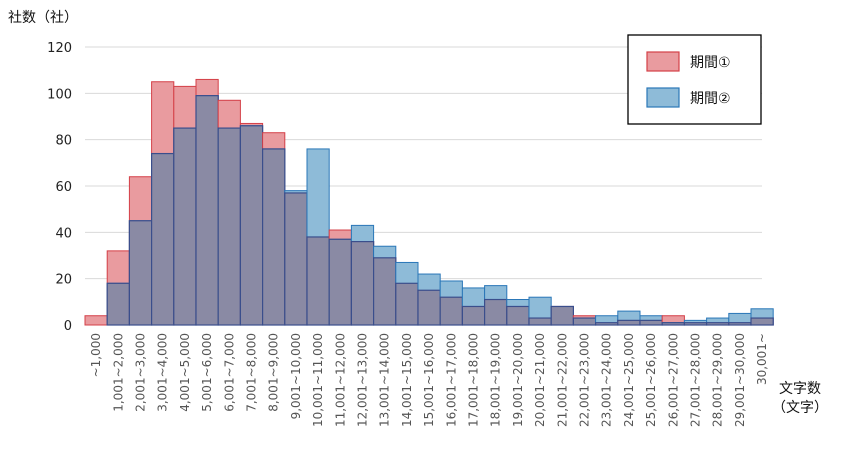  Describe the element at coordinates (340, 380) in the screenshot. I see `x-tick-label: 11,001~12,000` at that location.